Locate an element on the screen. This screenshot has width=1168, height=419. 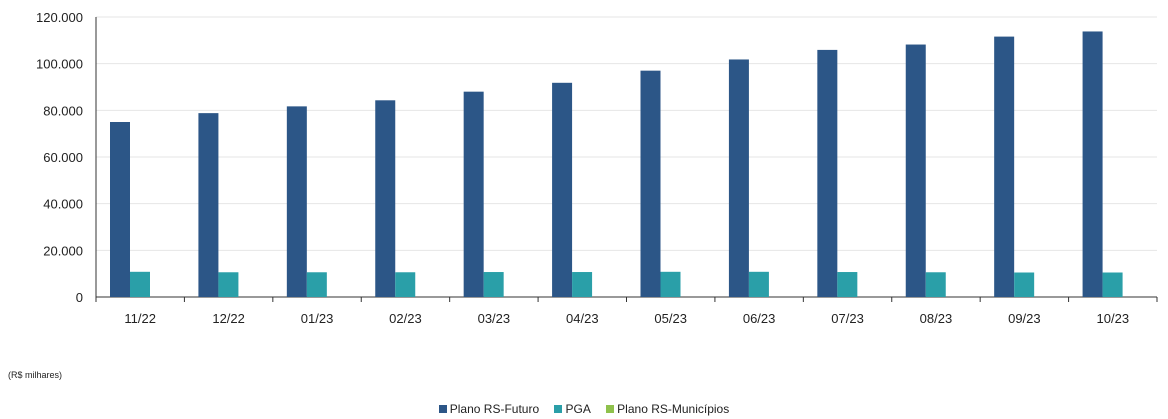
x-tick-label: 09/23 is located at coordinates (1024, 318).